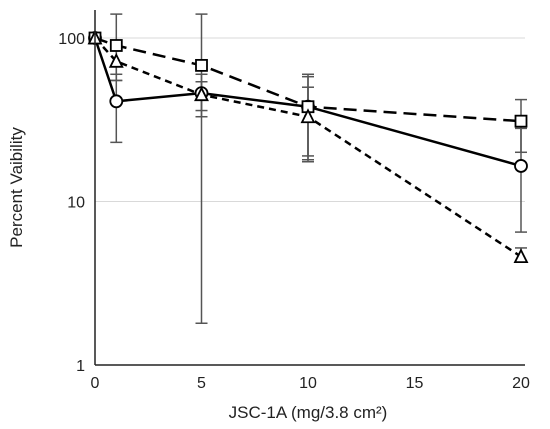 The width and height of the screenshot is (550, 429). I want to click on y-tick-label: 1, so click(80, 366).